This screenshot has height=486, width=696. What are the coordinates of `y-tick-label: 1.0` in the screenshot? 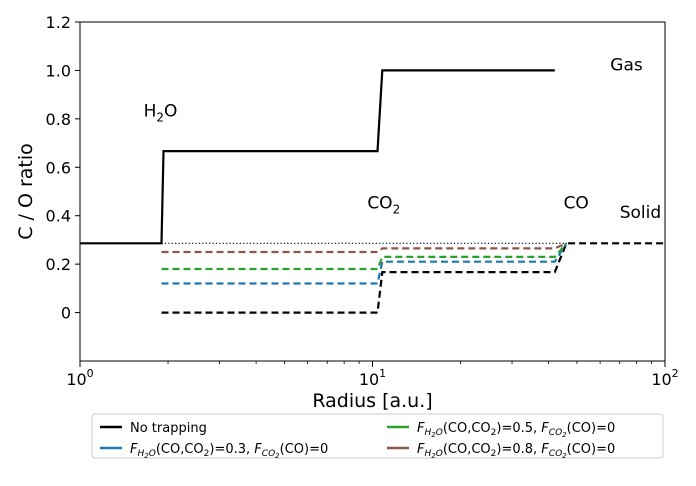 It's located at (58, 70).